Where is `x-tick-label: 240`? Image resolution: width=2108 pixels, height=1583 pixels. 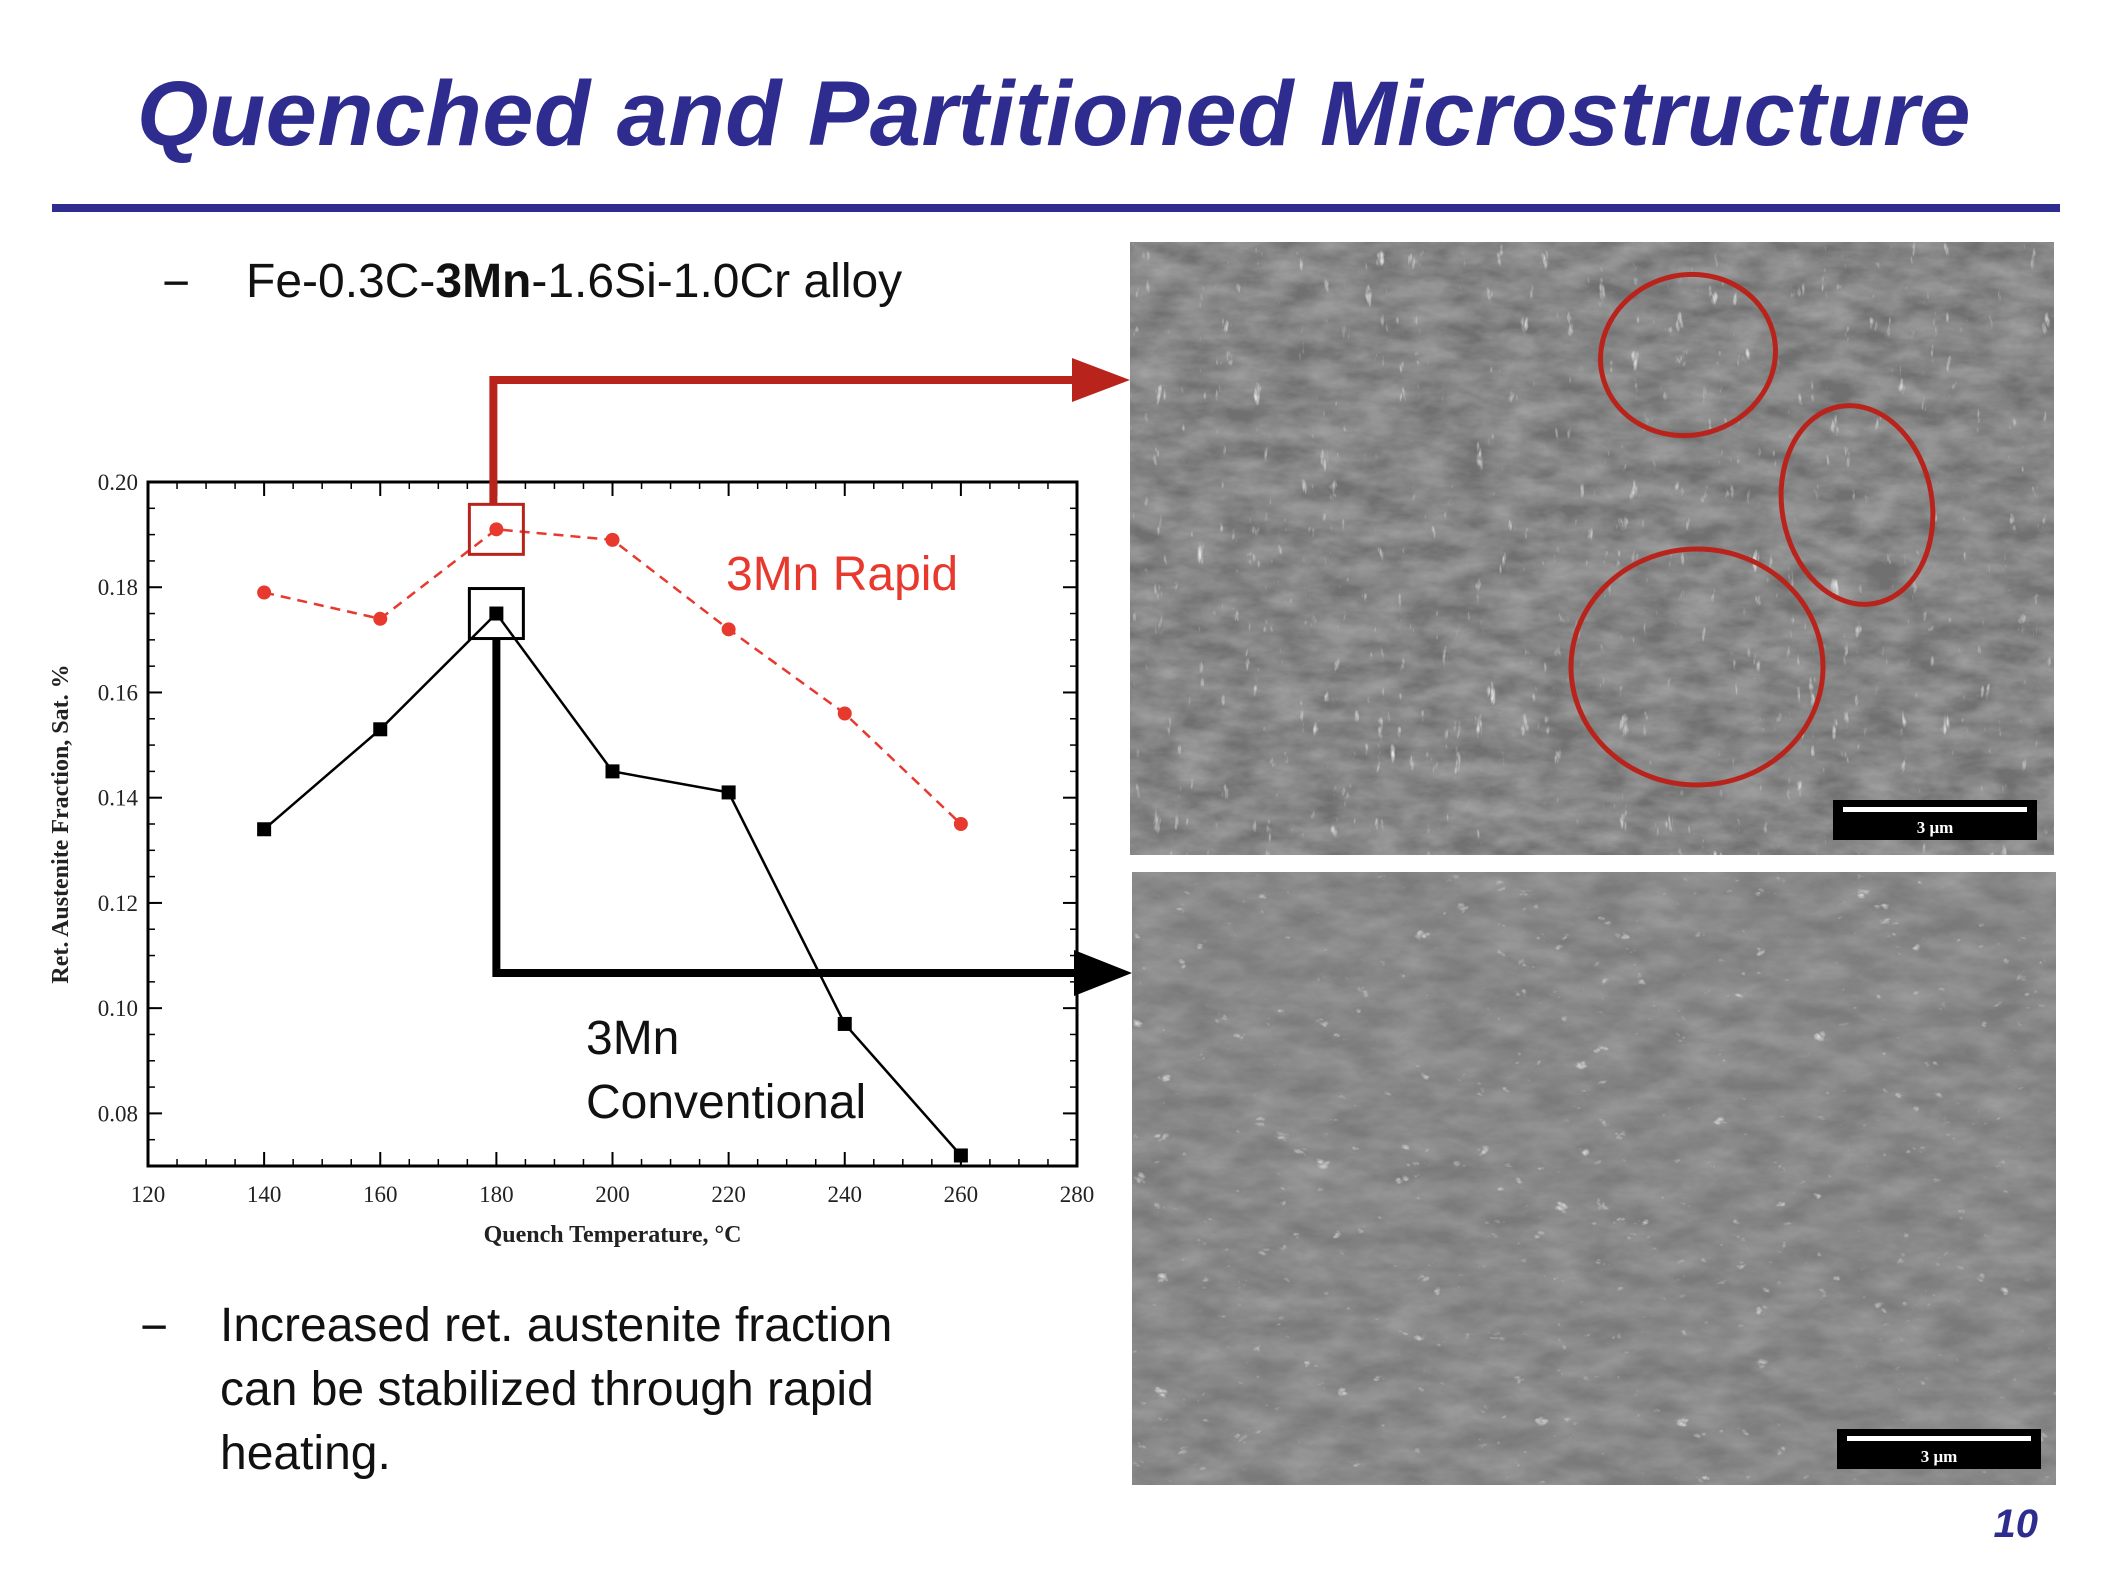 x-tick-label: 240 is located at coordinates (845, 1194).